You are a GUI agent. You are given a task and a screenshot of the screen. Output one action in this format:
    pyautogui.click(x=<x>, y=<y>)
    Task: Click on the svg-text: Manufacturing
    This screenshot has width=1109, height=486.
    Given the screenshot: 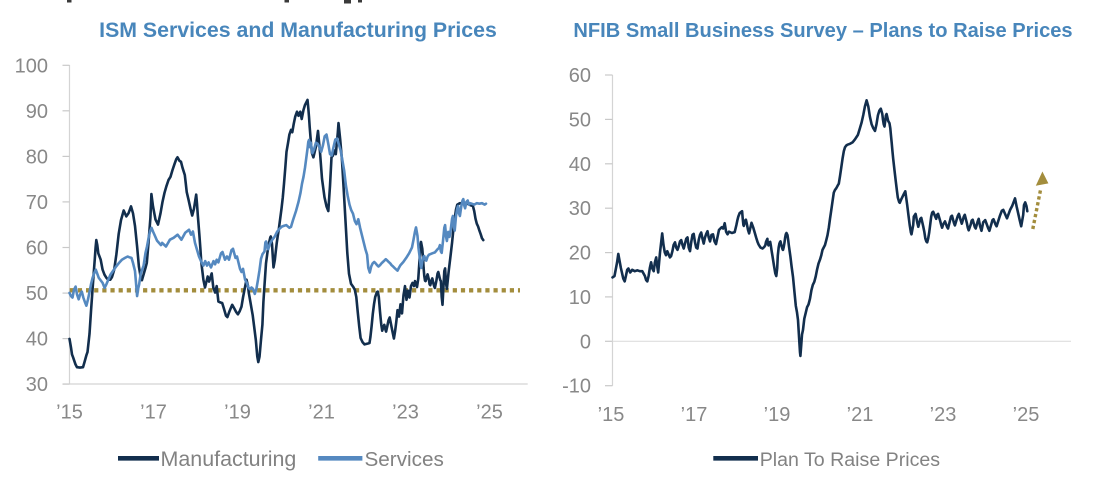 What is the action you would take?
    pyautogui.click(x=229, y=459)
    